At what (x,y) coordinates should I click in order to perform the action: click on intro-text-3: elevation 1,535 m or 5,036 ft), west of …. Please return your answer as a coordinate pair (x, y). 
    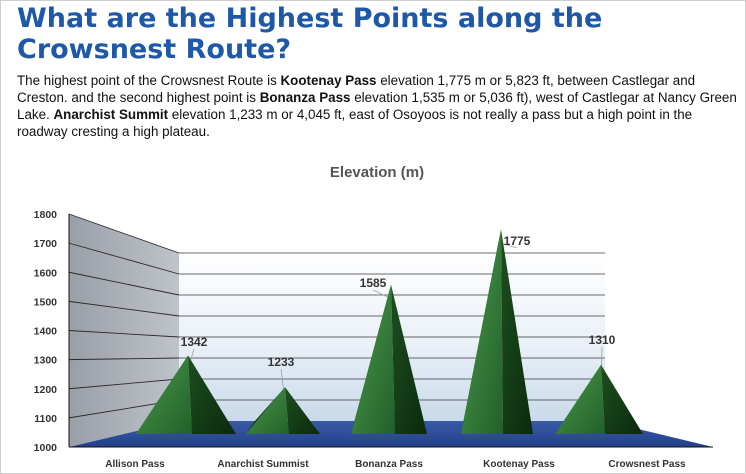
    Looking at the image, I should click on (377, 106).